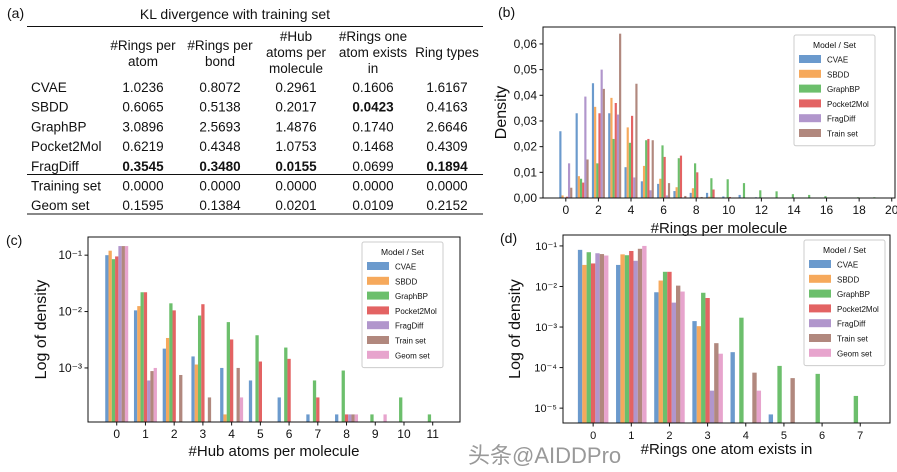 The image size is (897, 472). I want to click on column-header: atom, so click(143, 61).